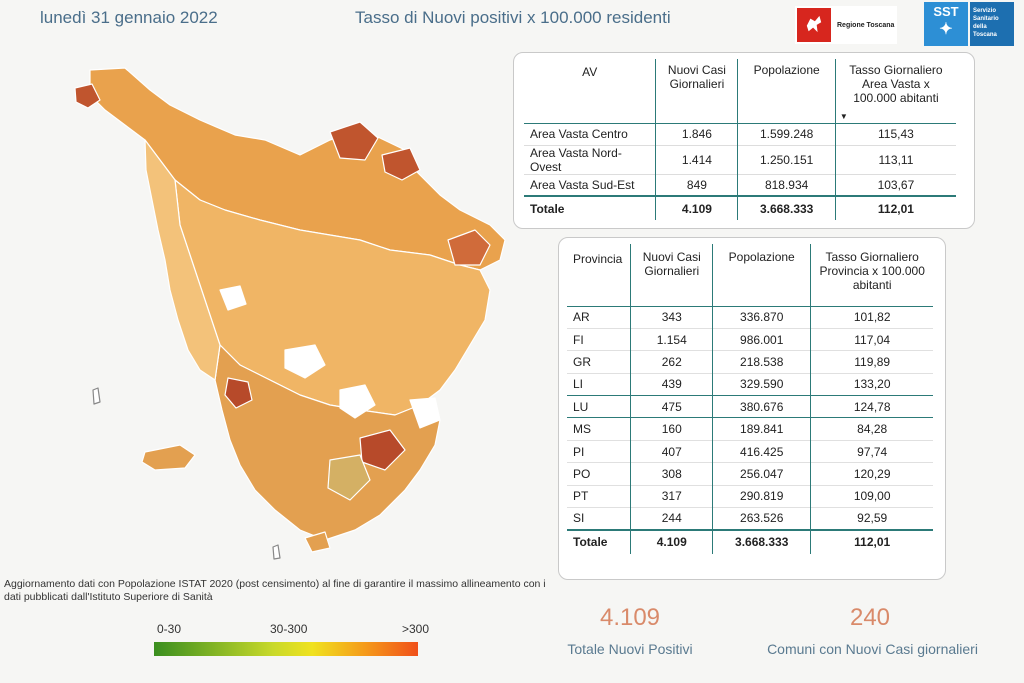  What do you see at coordinates (872, 649) in the screenshot?
I see `kpi-comuni-label: Comuni con Nuovi Casi giornalieri` at bounding box center [872, 649].